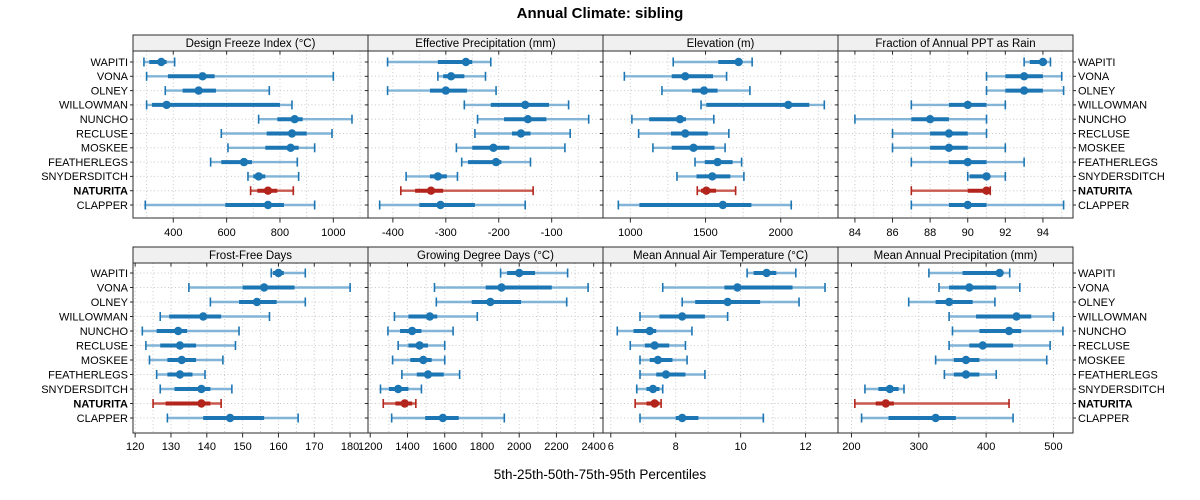 This screenshot has height=500, width=1200. What do you see at coordinates (780, 233) in the screenshot?
I see `axis-tick-label: 2000` at bounding box center [780, 233].